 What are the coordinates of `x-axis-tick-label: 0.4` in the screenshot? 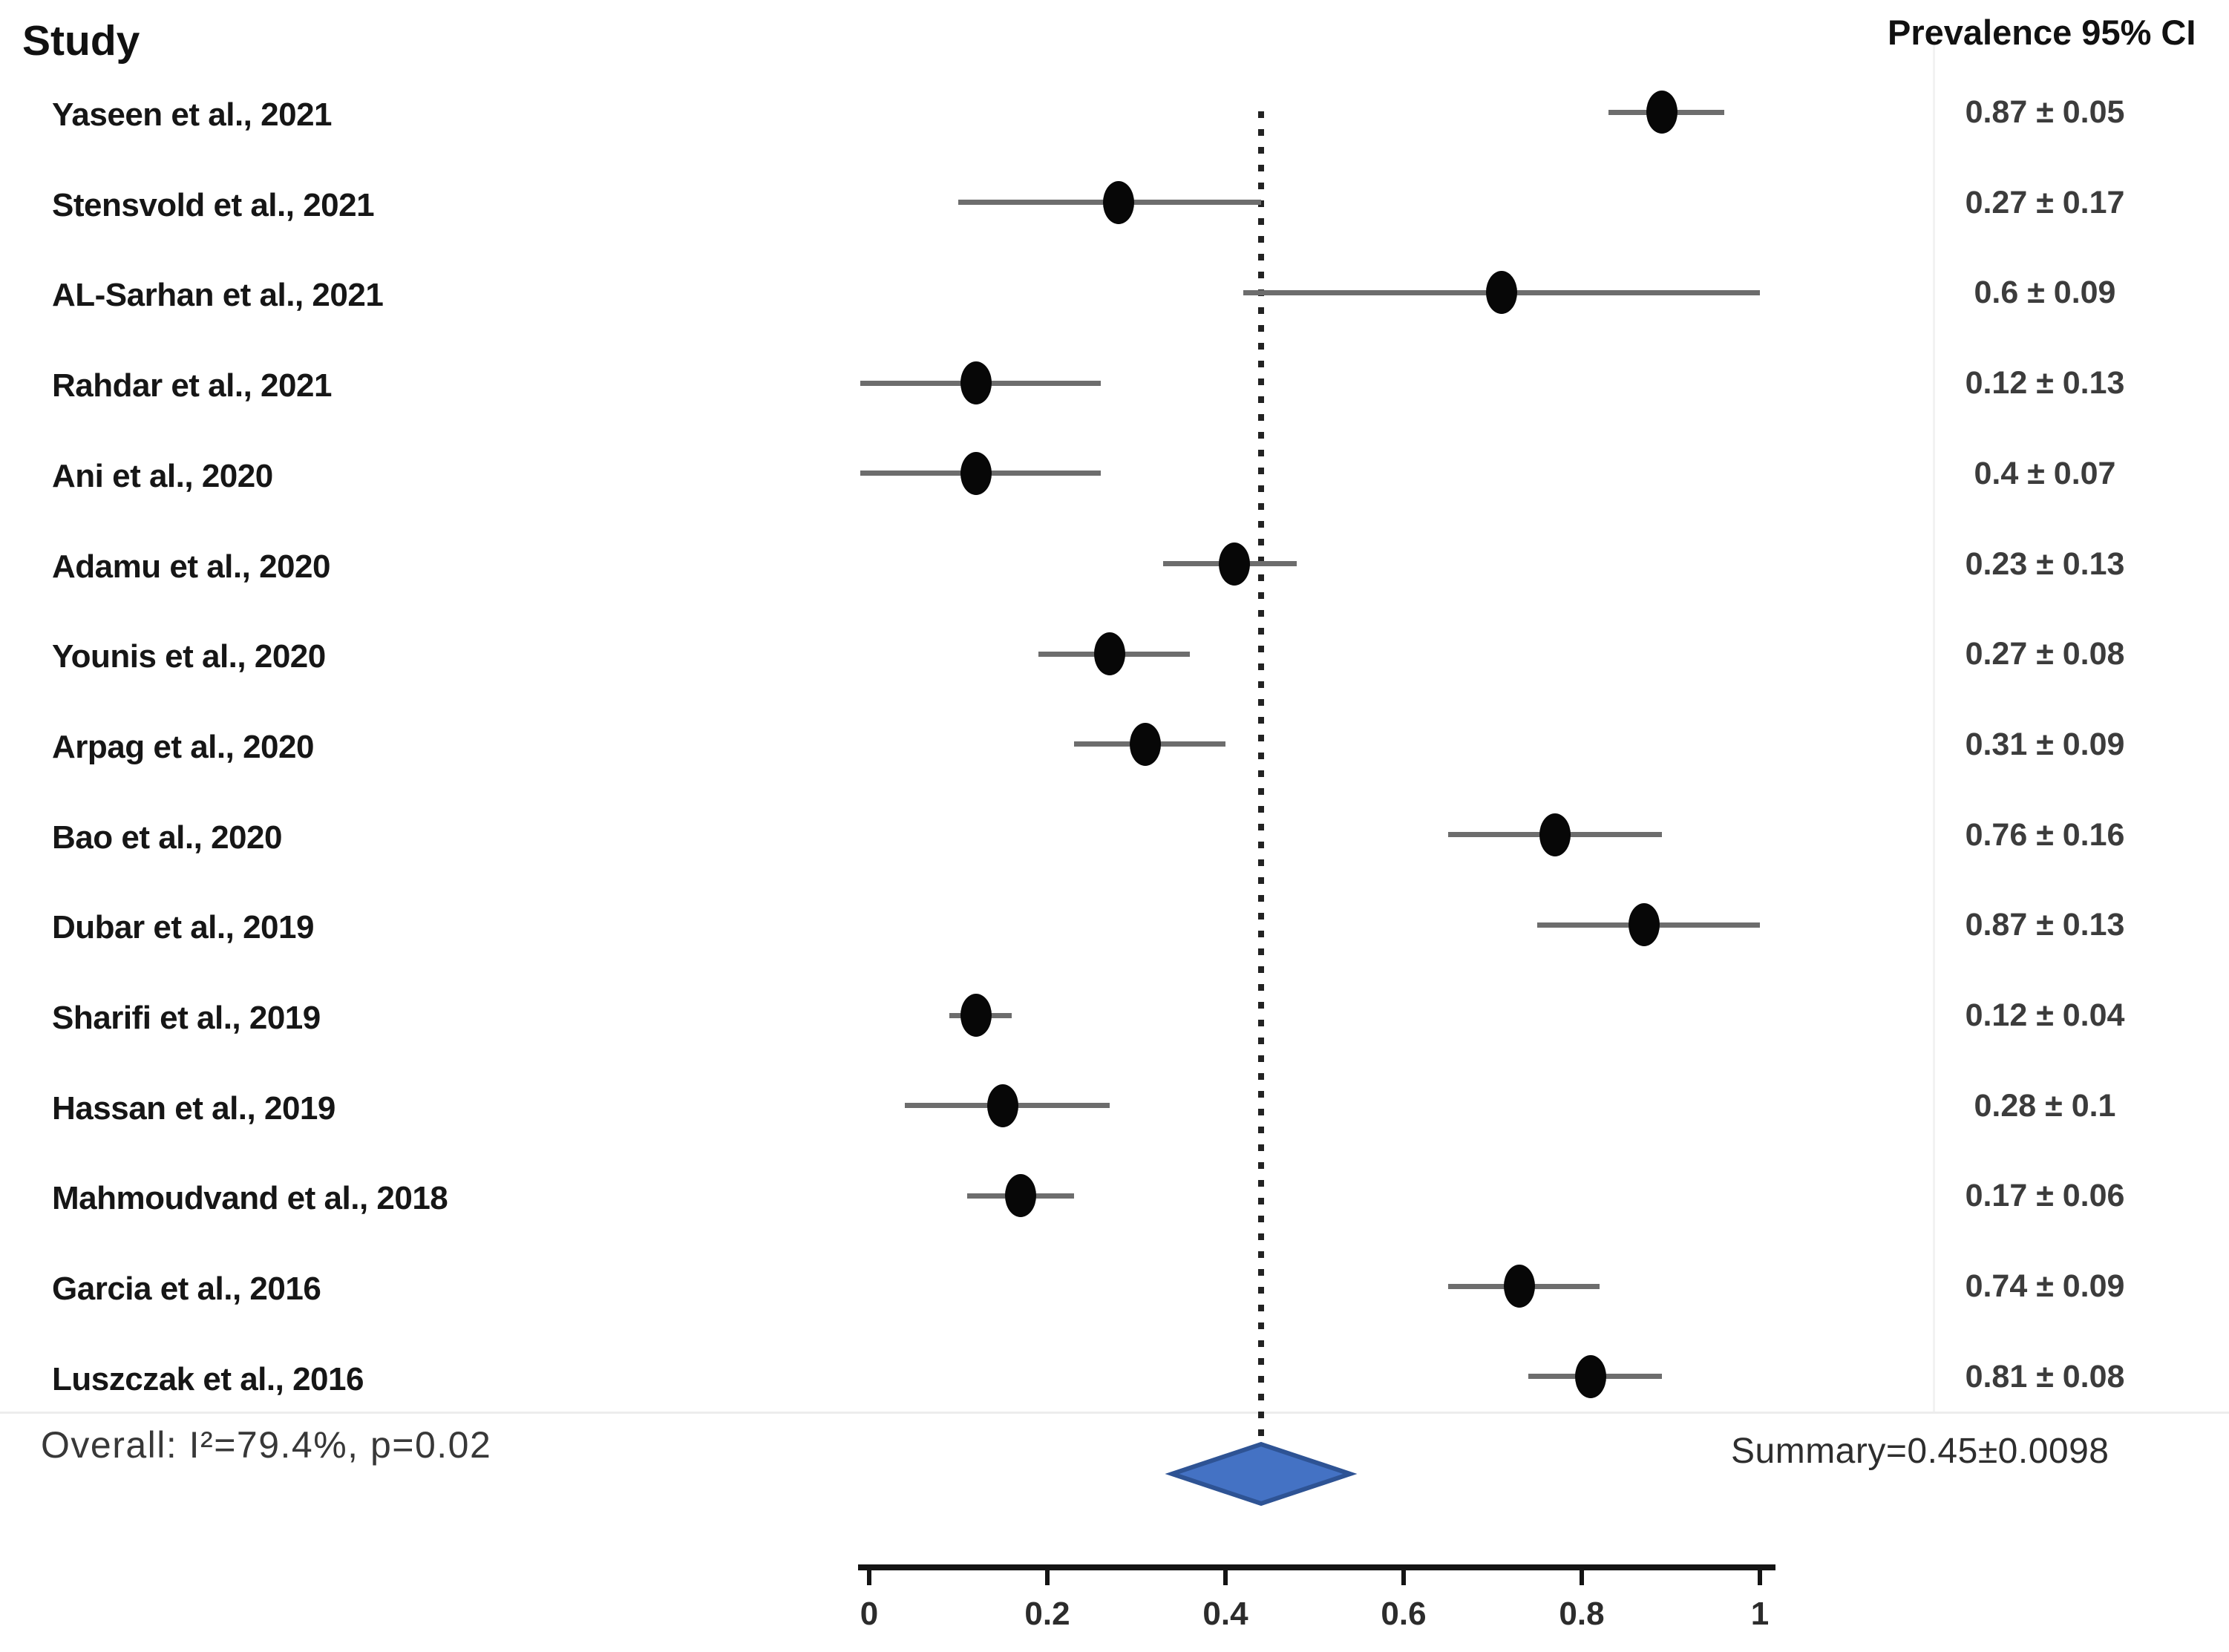 It's located at (1225, 1614).